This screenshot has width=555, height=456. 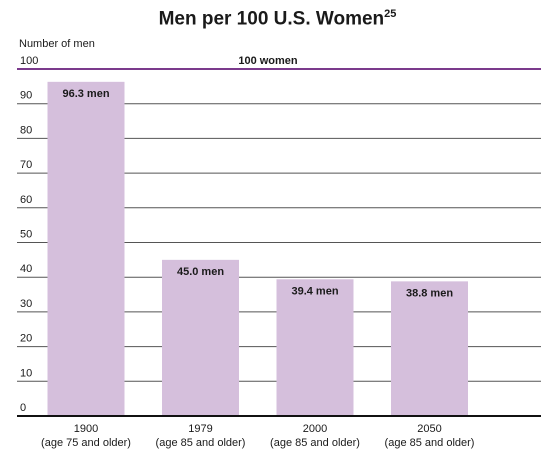 What do you see at coordinates (57, 44) in the screenshot?
I see `y-axis-label: Number of men` at bounding box center [57, 44].